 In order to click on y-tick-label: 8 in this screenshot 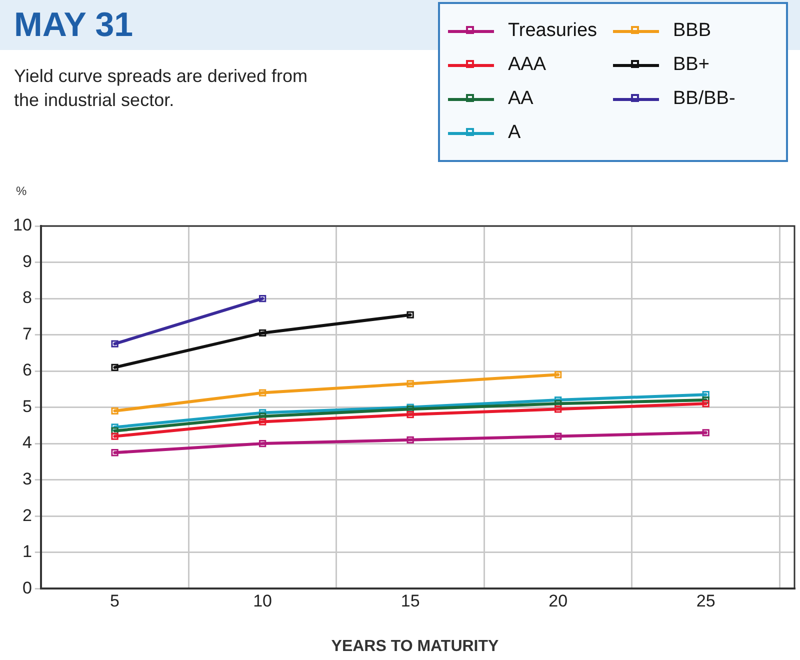, I will do `click(27, 298)`.